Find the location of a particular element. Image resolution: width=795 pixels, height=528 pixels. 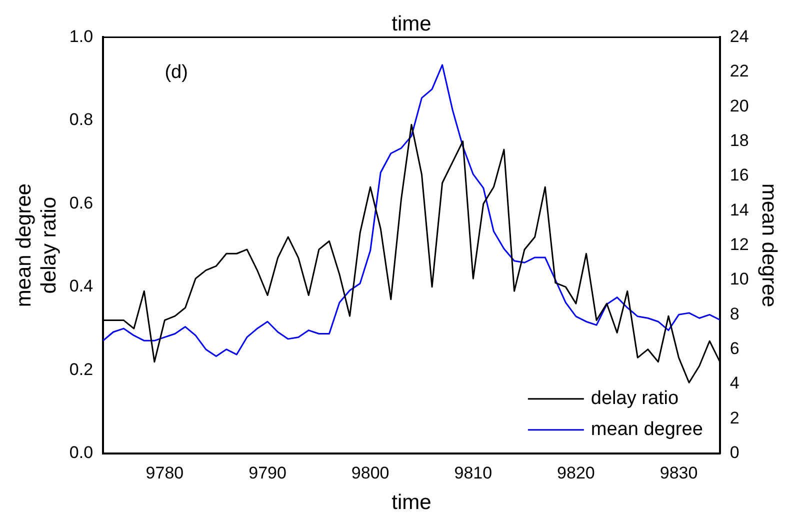

y-tick-label: 1.0 is located at coordinates (81, 36).